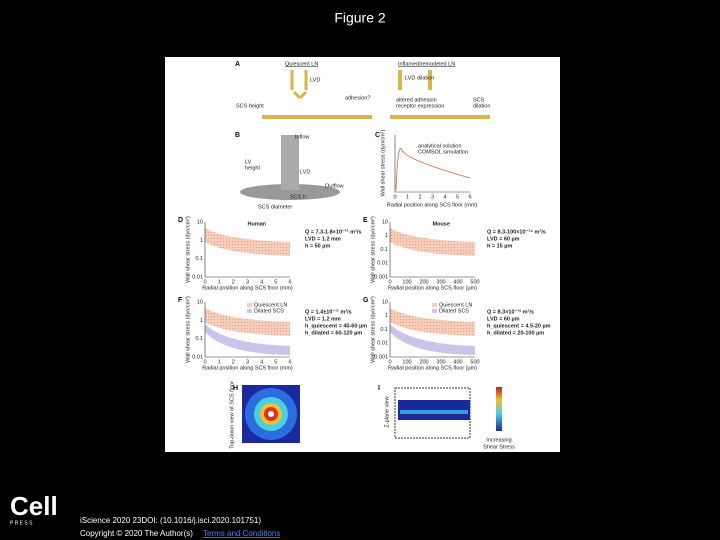 The height and width of the screenshot is (540, 720). Describe the element at coordinates (423, 282) in the screenshot. I see `x-tick-label: 200` at that location.